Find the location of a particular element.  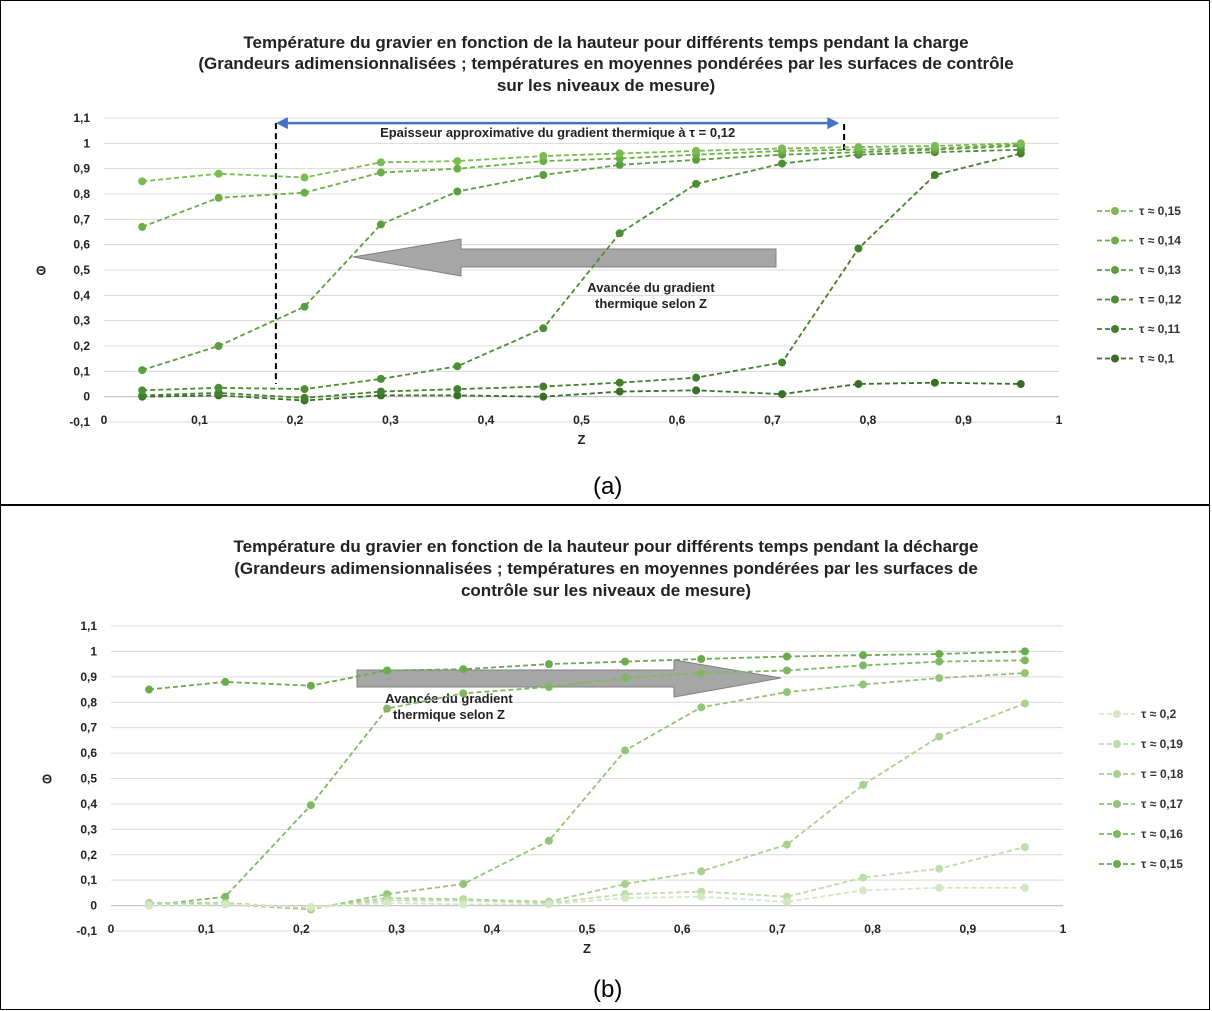

x-tick-label: 0,9 is located at coordinates (967, 929).